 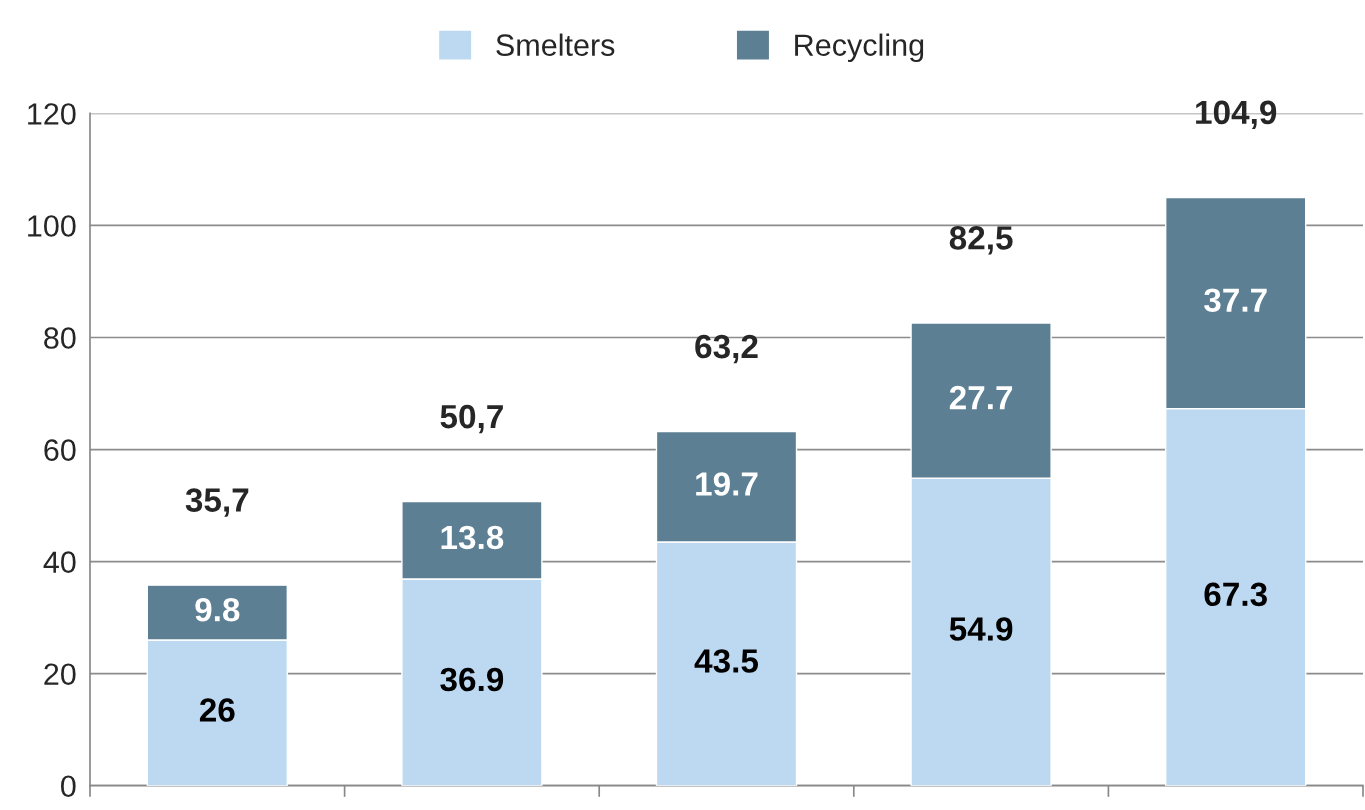 I want to click on data-label: 67.3, so click(x=1235, y=594).